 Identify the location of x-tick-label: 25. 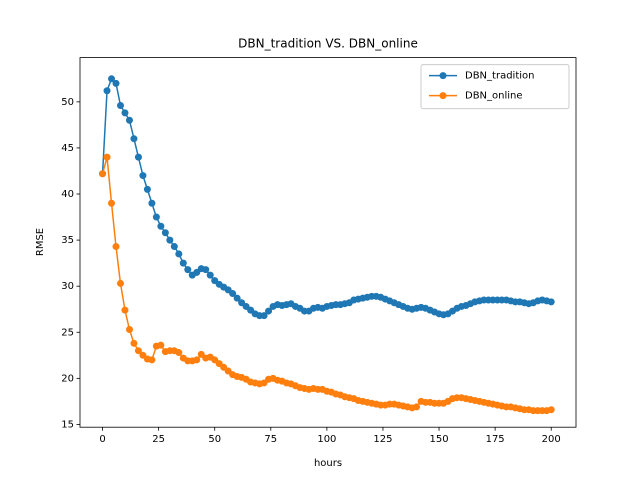
(158, 439).